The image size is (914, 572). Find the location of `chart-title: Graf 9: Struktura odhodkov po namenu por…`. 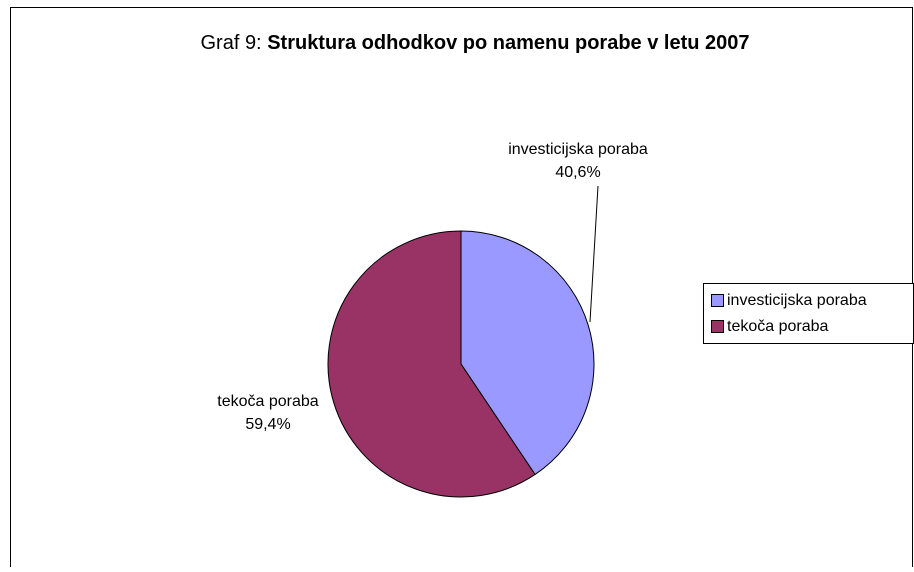

chart-title: Graf 9: Struktura odhodkov po namenu por… is located at coordinates (474, 43).